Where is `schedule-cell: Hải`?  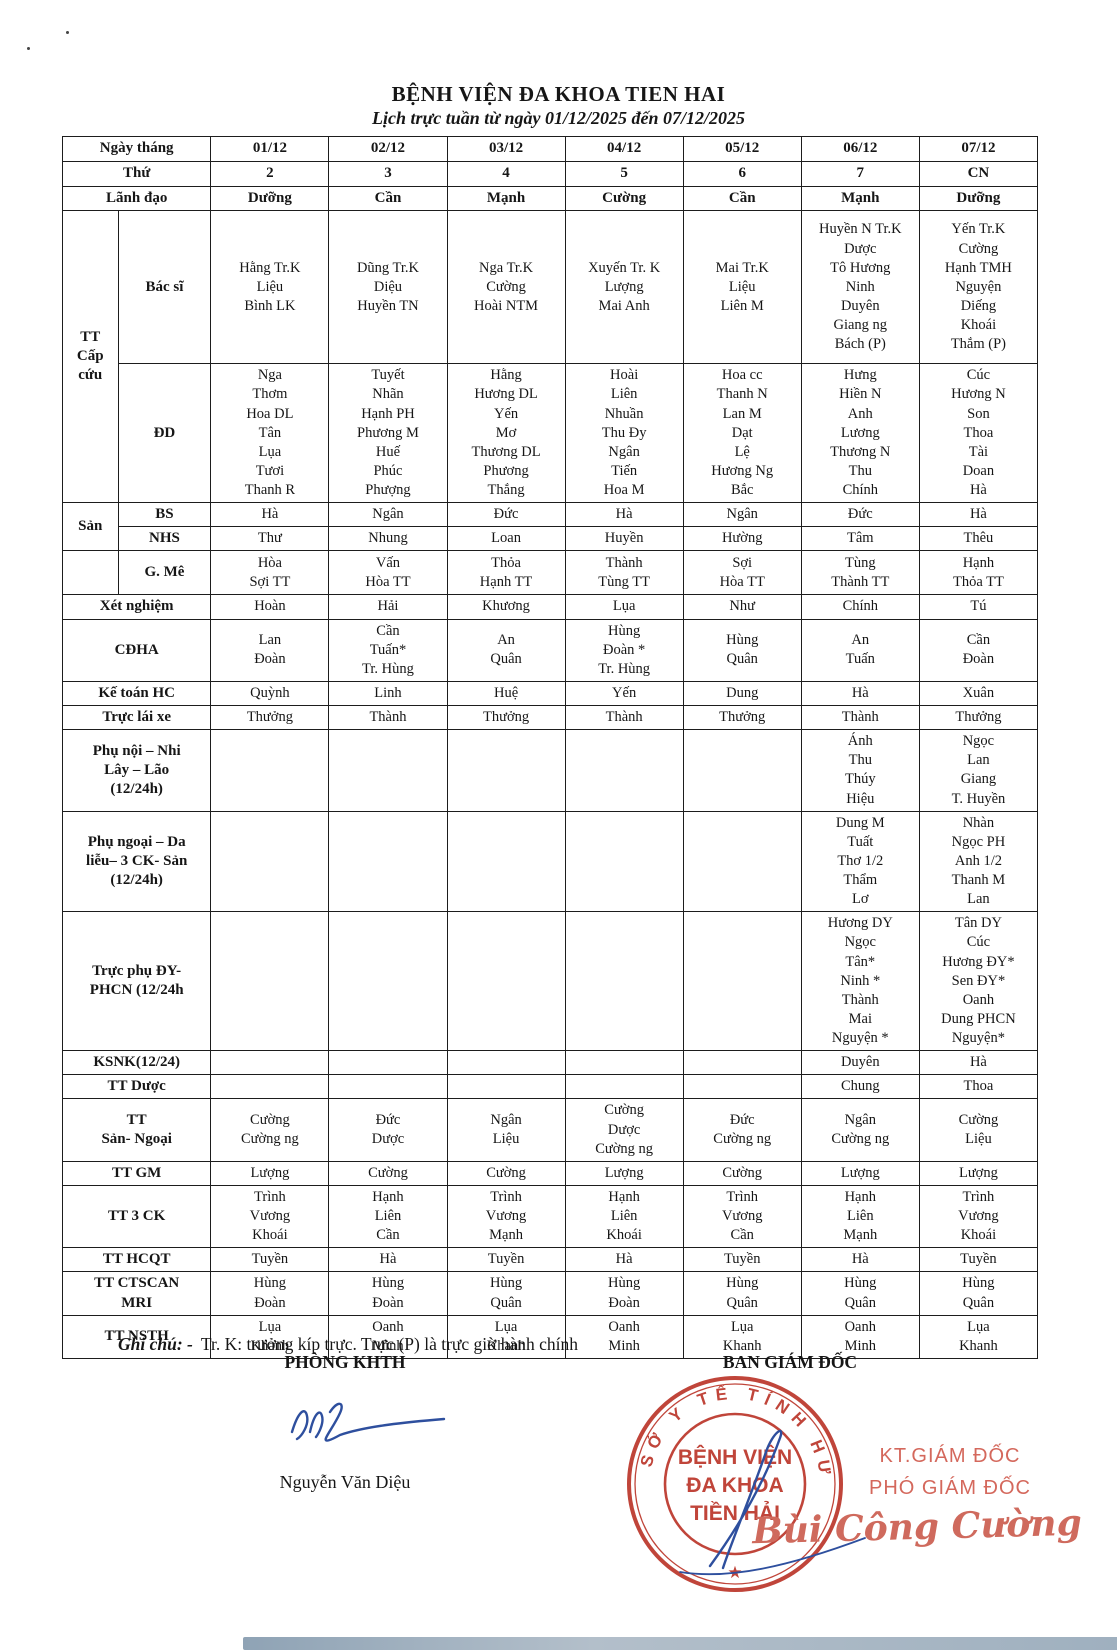
schedule-cell: Hải is located at coordinates (388, 607).